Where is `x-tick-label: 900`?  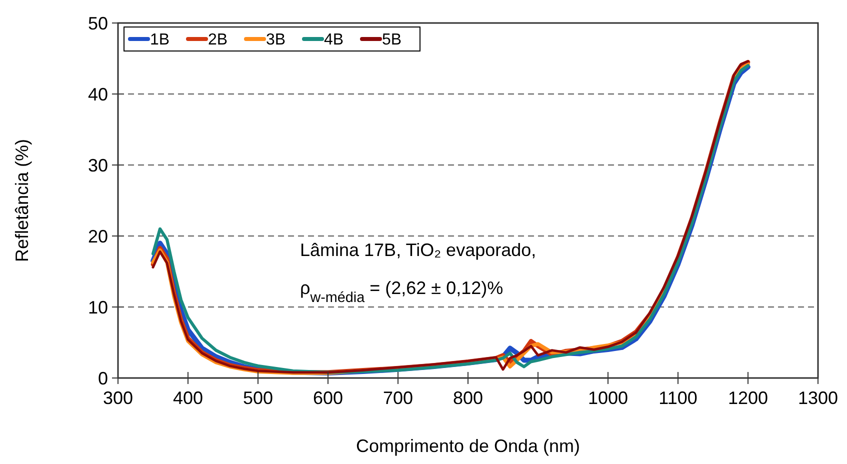 x-tick-label: 900 is located at coordinates (538, 398).